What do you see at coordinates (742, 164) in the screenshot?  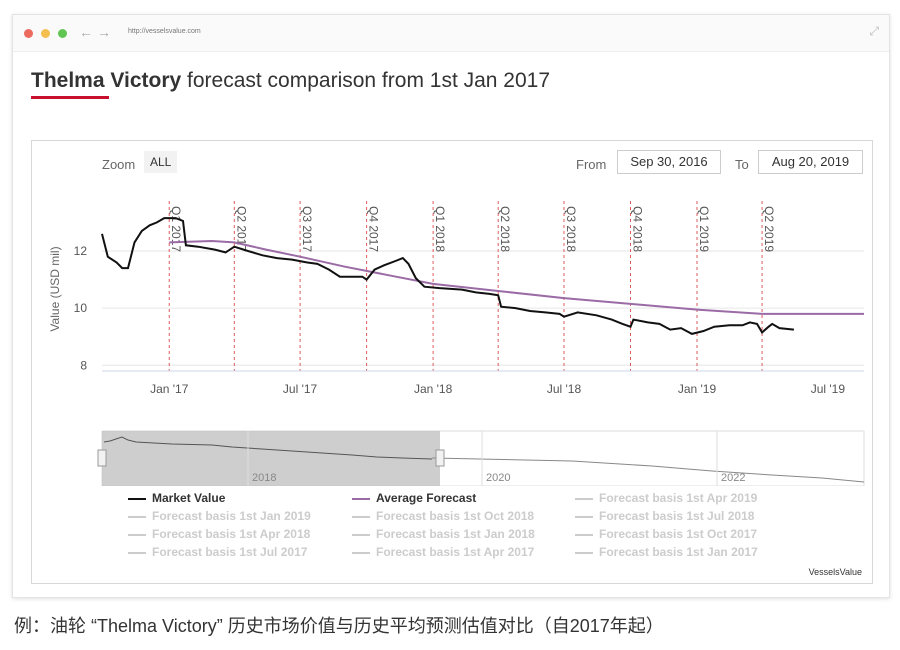 I see `to-label: To` at bounding box center [742, 164].